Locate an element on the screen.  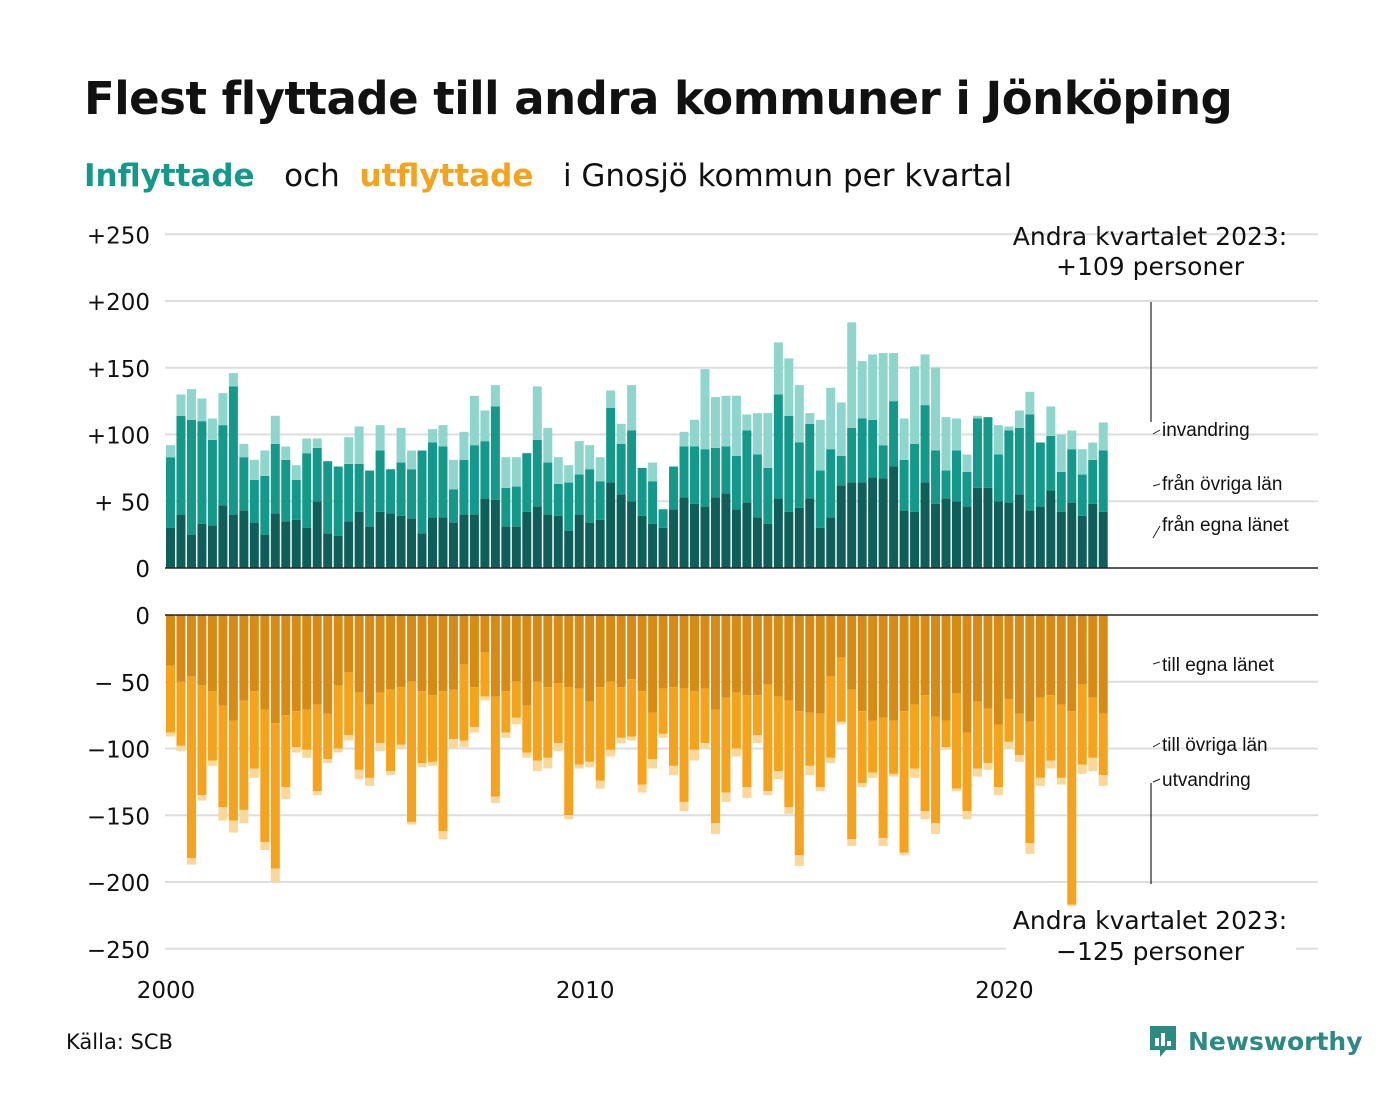
legend-invandring: invandring is located at coordinates (1206, 430).